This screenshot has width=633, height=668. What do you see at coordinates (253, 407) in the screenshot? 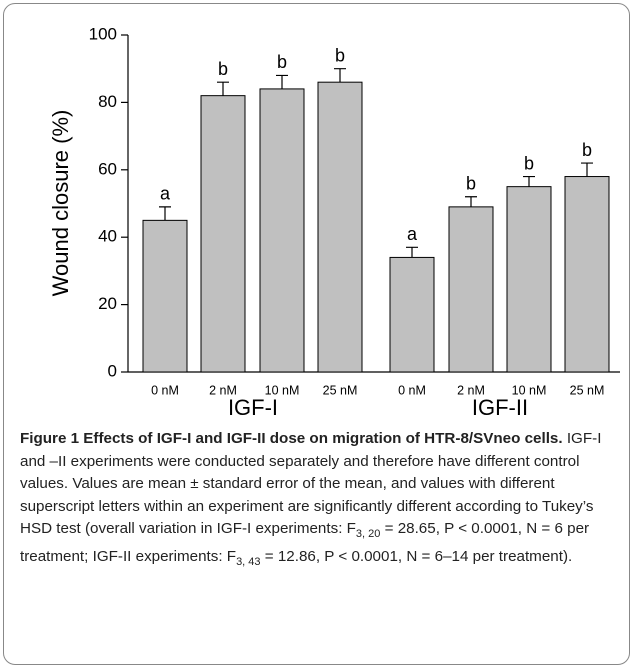
I see `group-label: IGF-I` at bounding box center [253, 407].